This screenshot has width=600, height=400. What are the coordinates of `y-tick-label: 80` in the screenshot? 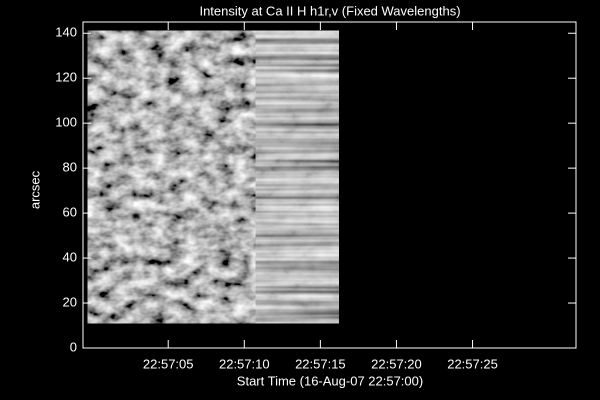 It's located at (70, 167).